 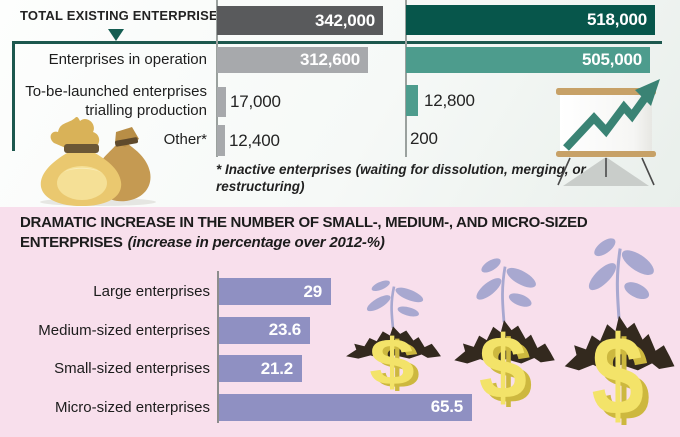 I want to click on bar-launched-gray, so click(x=221, y=102).